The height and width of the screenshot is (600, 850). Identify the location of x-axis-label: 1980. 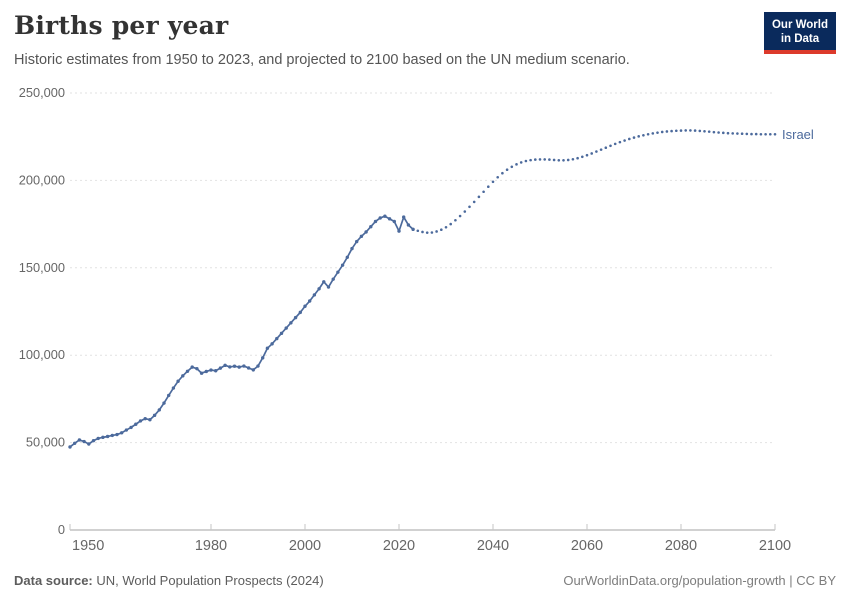
(211, 546).